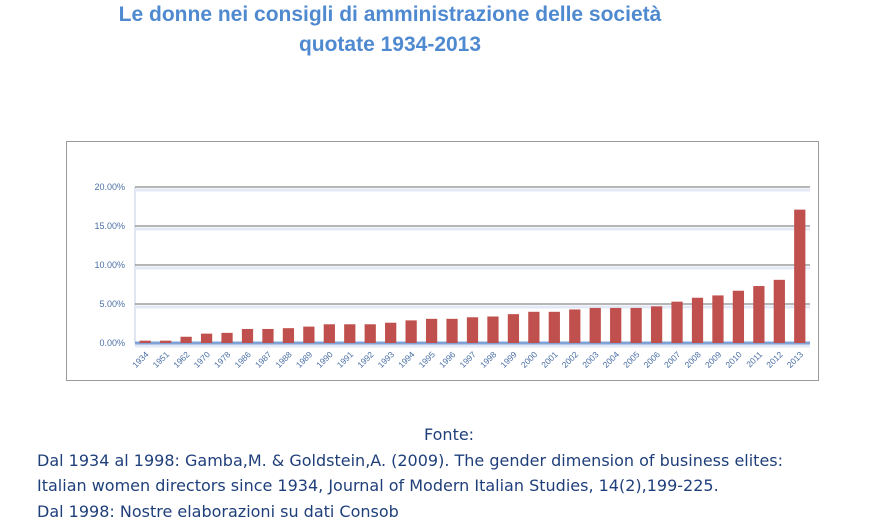  I want to click on bar-1962, so click(186, 339).